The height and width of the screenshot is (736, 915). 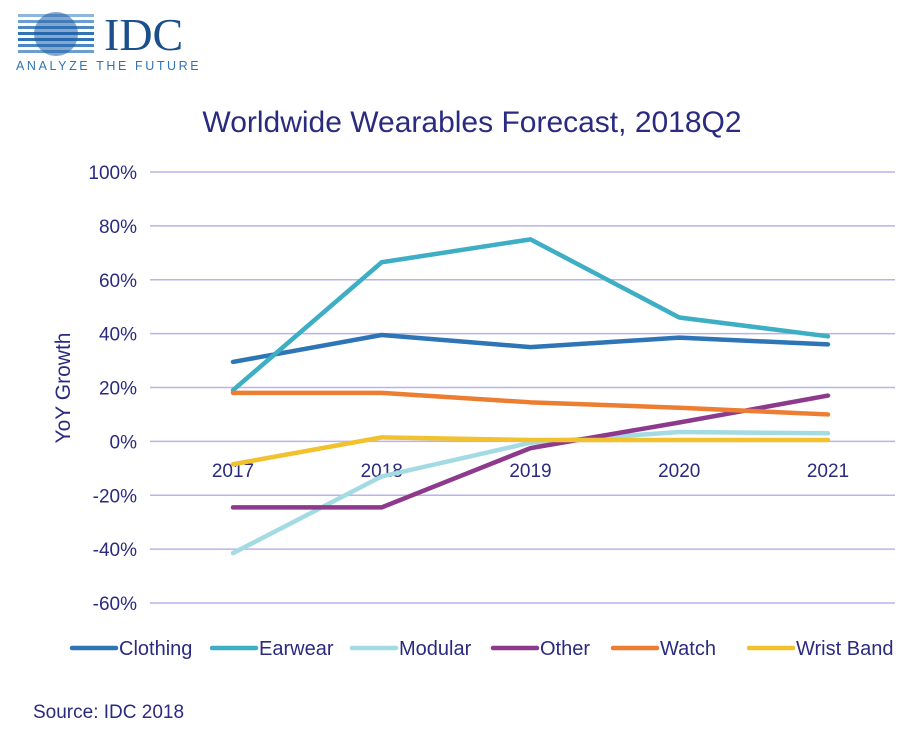 I want to click on globe-icon, so click(x=56, y=34).